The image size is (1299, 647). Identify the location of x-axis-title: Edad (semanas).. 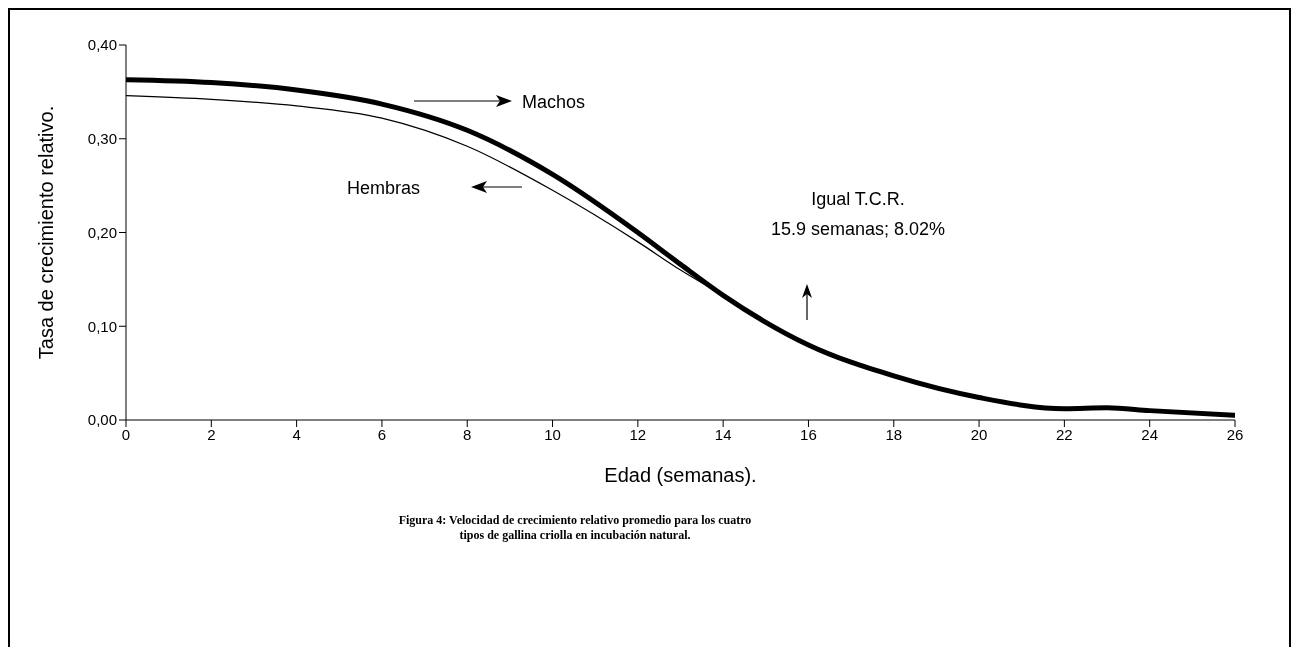
(680, 475).